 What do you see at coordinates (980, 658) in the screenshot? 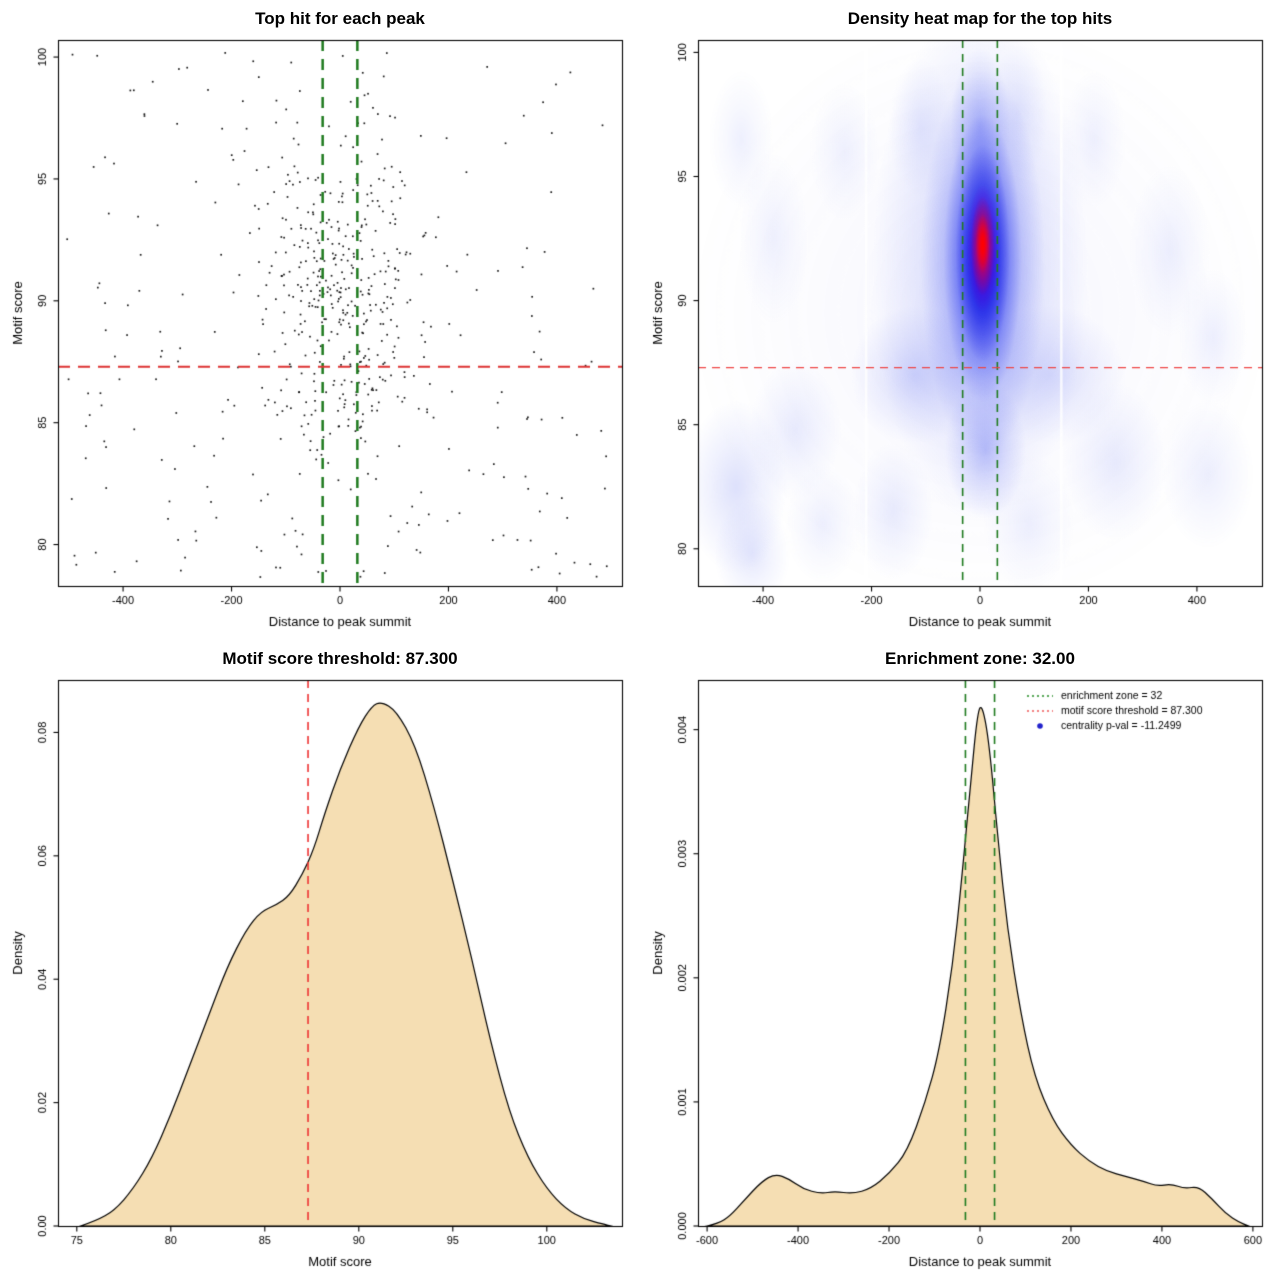
I see `chart-title-enrichment-zone: Enrichment zone: 32.00` at bounding box center [980, 658].